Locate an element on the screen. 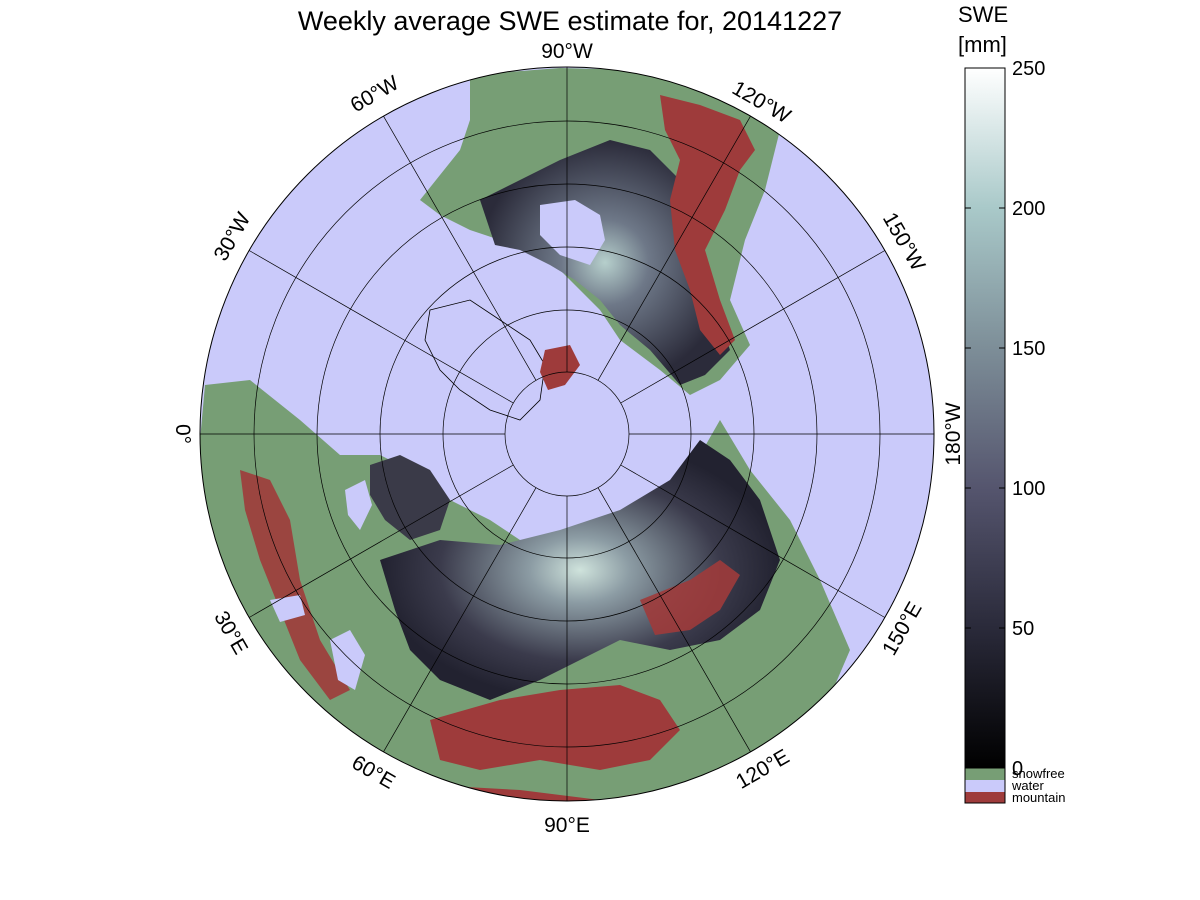  siberia-snow is located at coordinates (580, 570).